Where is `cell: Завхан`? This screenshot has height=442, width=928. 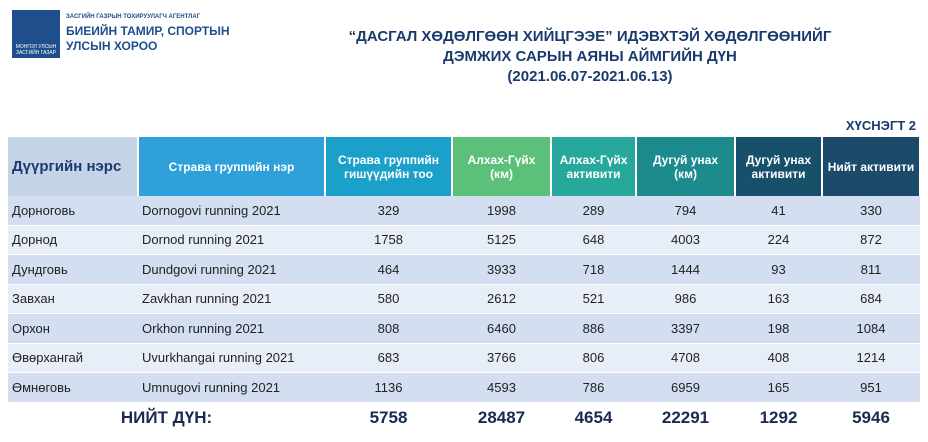 cell: Завхан is located at coordinates (73, 299).